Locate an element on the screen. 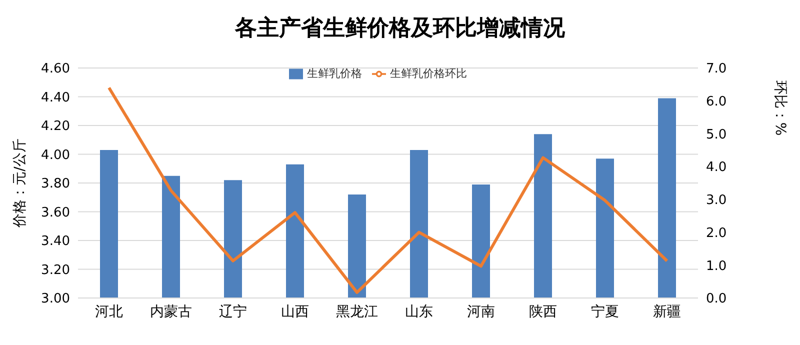 This screenshot has width=800, height=345. x-tick-label: 陕西 is located at coordinates (543, 312).